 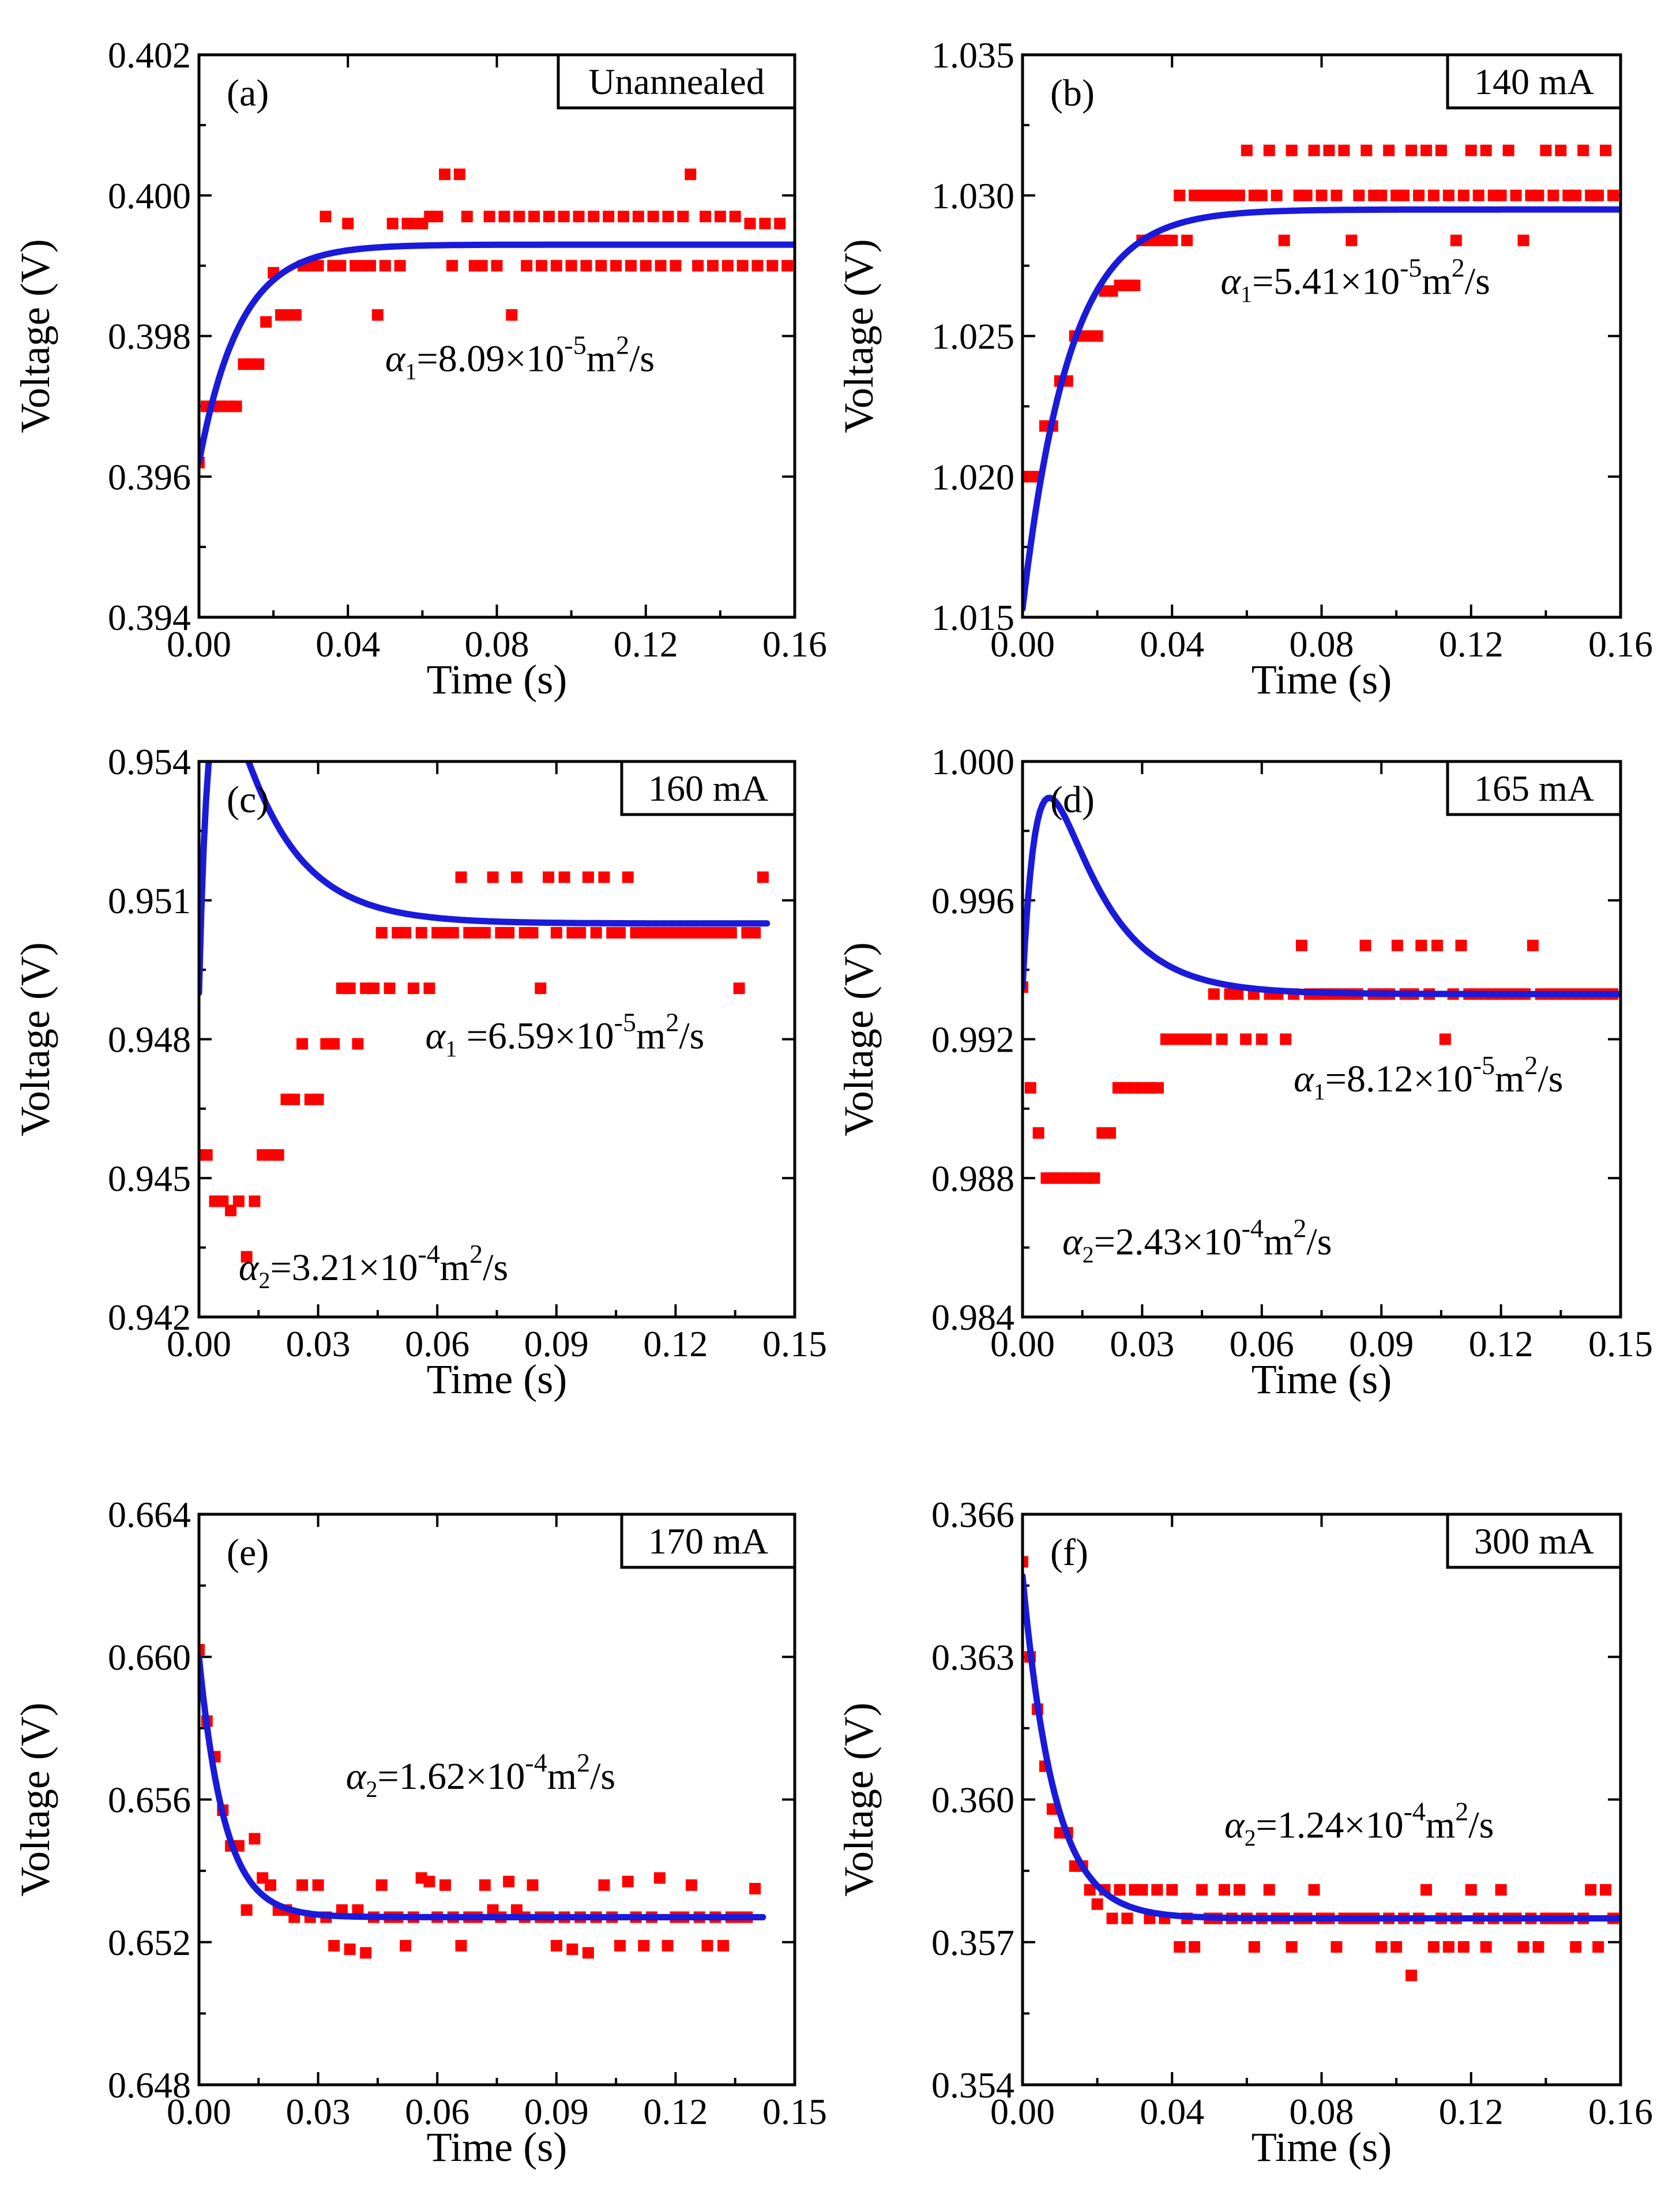 What do you see at coordinates (1481, 1825) in the screenshot?
I see `annotation-unit-tail: /s` at bounding box center [1481, 1825].